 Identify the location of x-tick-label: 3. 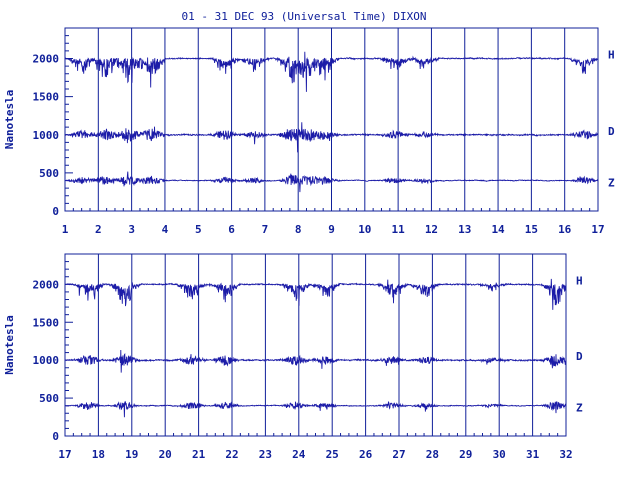
(131, 229).